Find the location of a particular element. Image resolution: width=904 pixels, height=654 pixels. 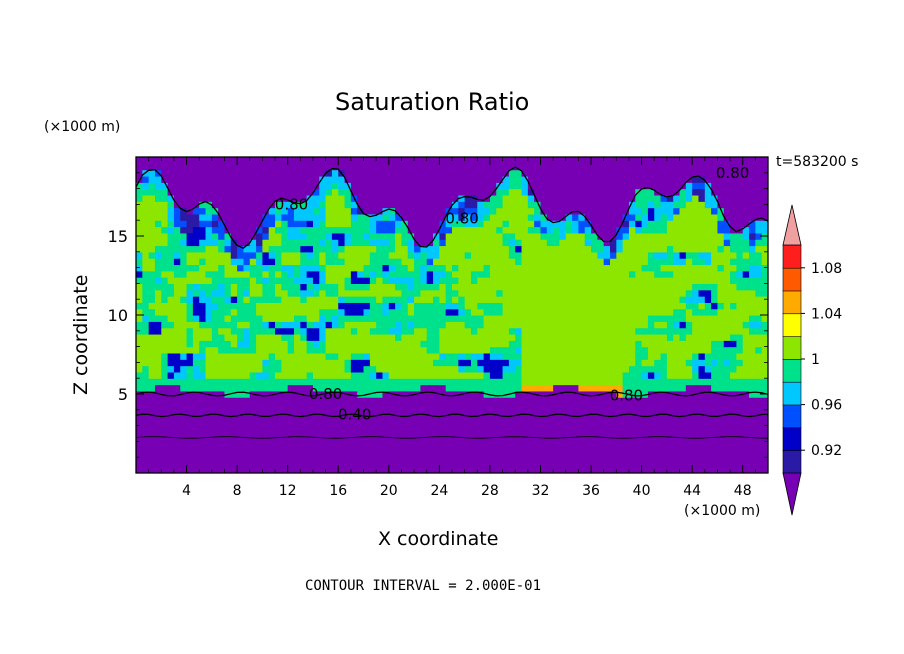

colorbar-tick-label: 1 is located at coordinates (815, 360).